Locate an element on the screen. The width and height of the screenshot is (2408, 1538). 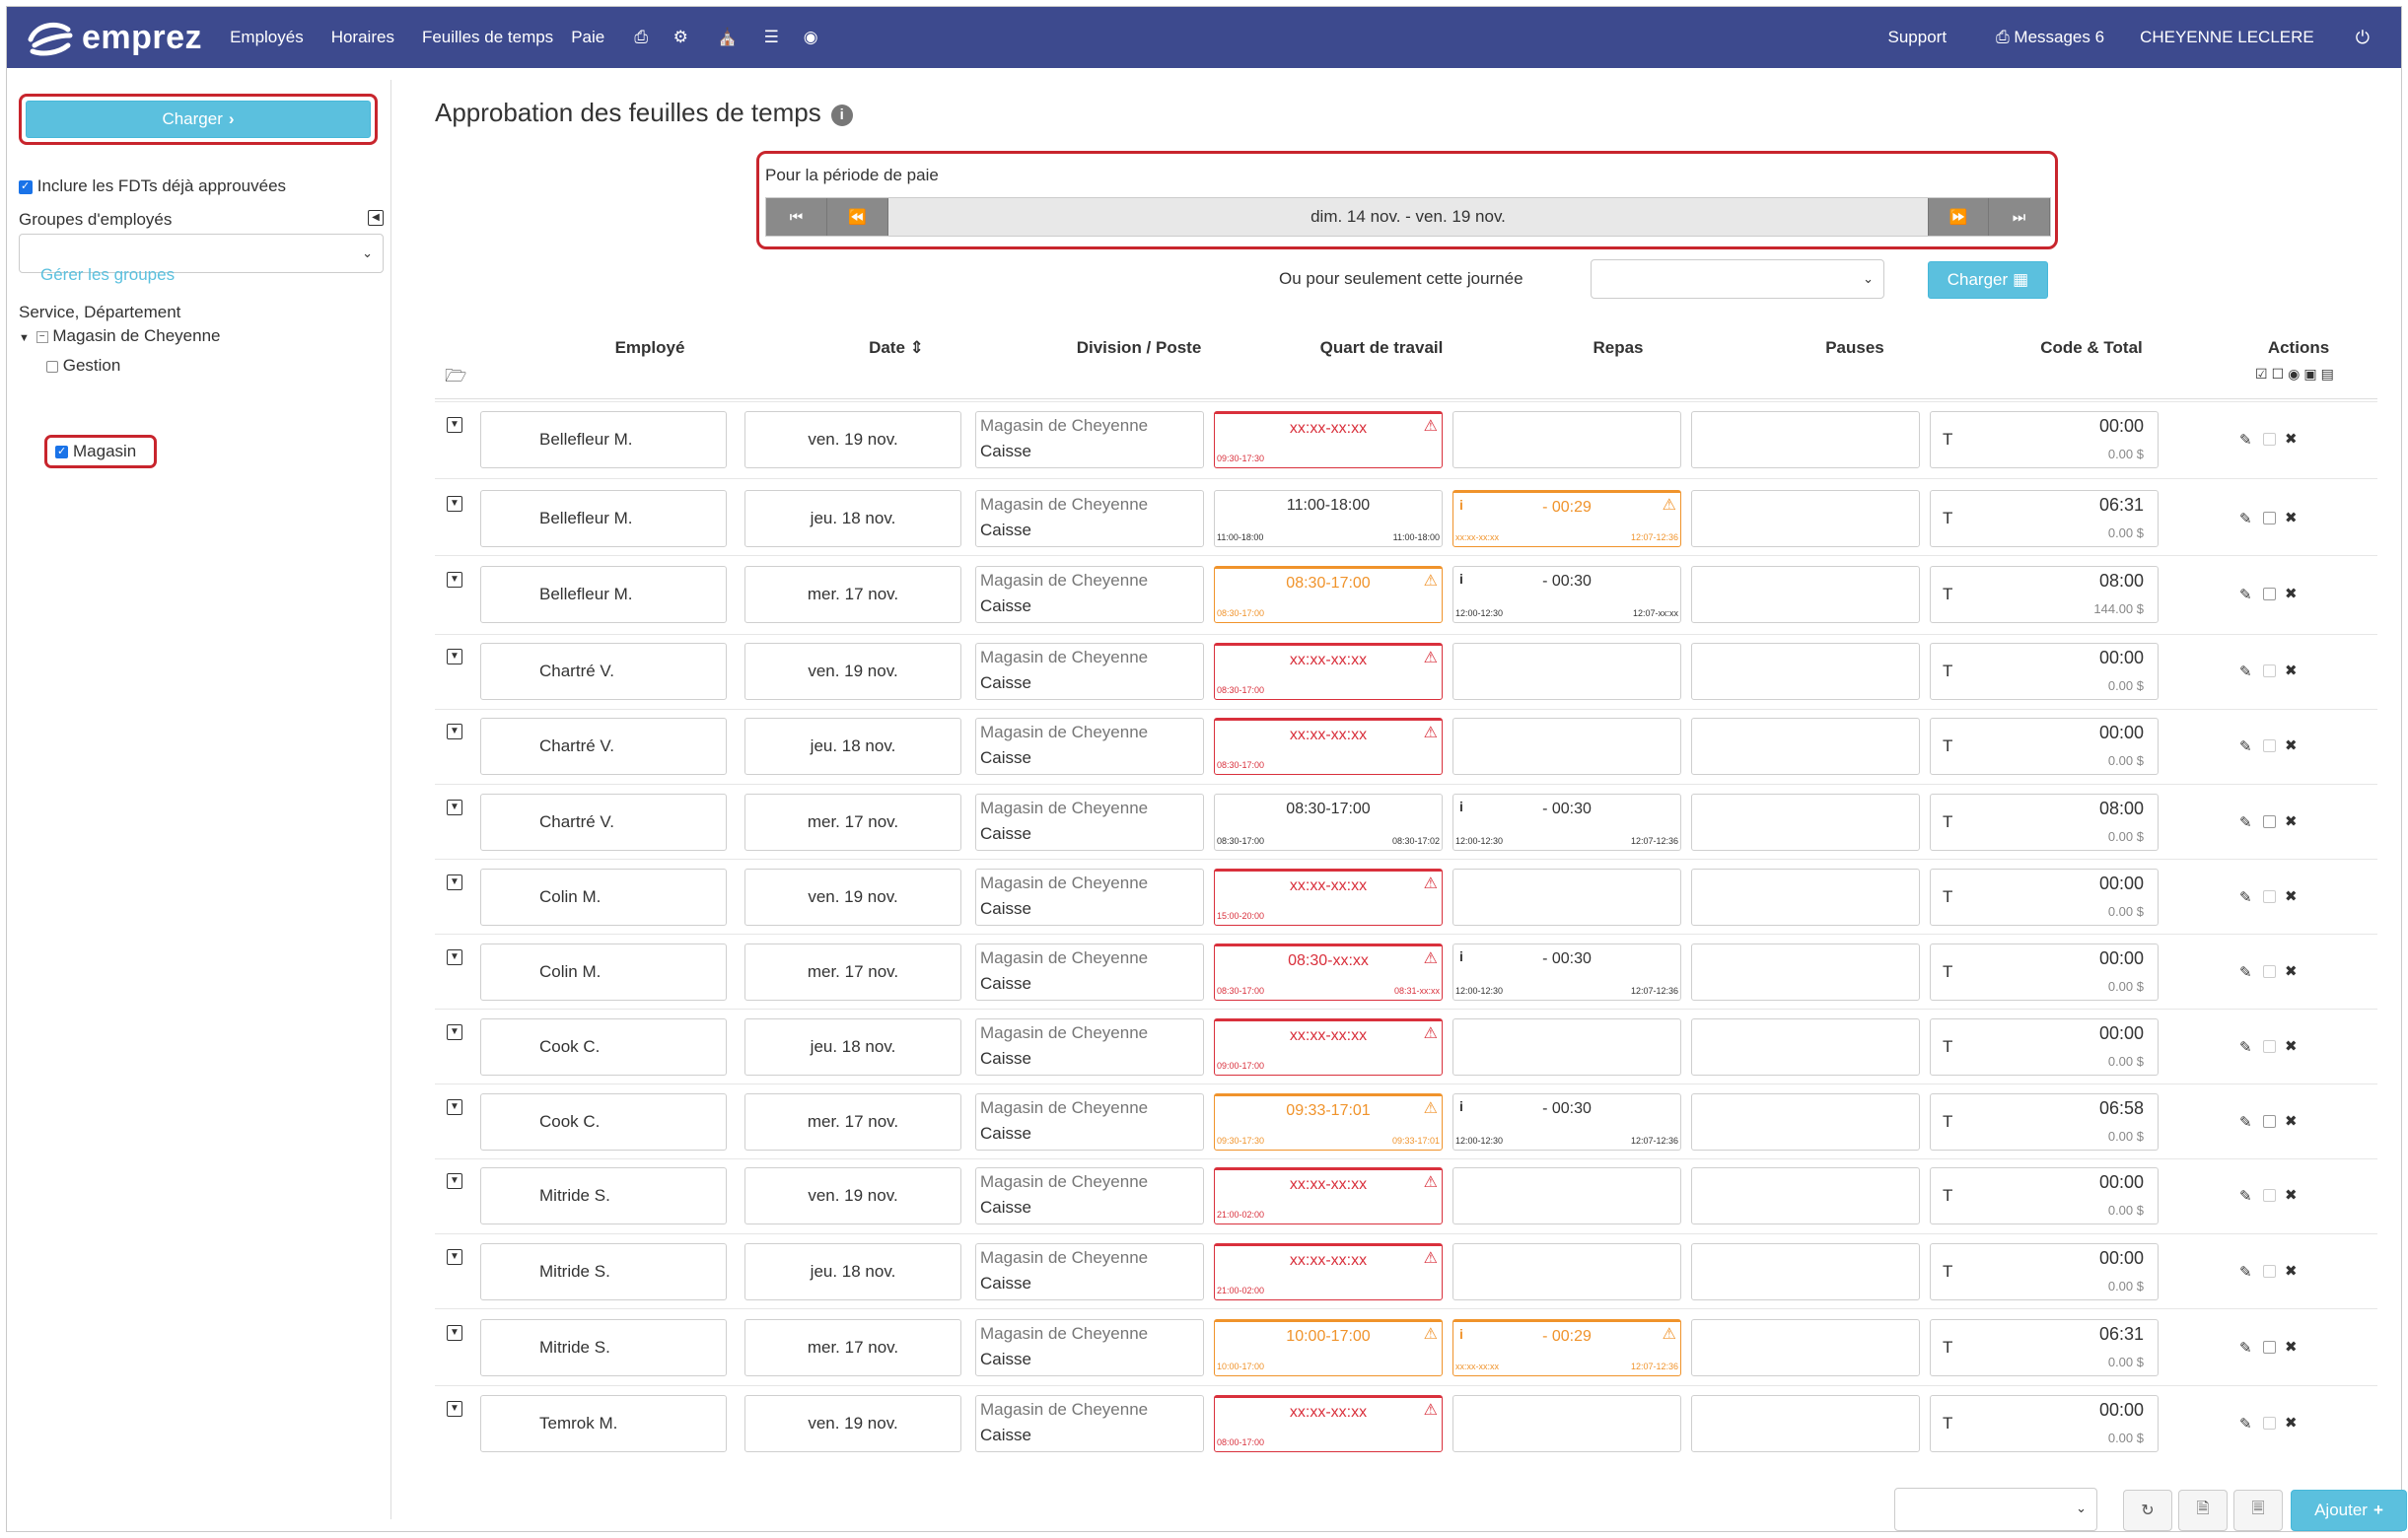
lock-icon: ▣ is located at coordinates (2312, 374).